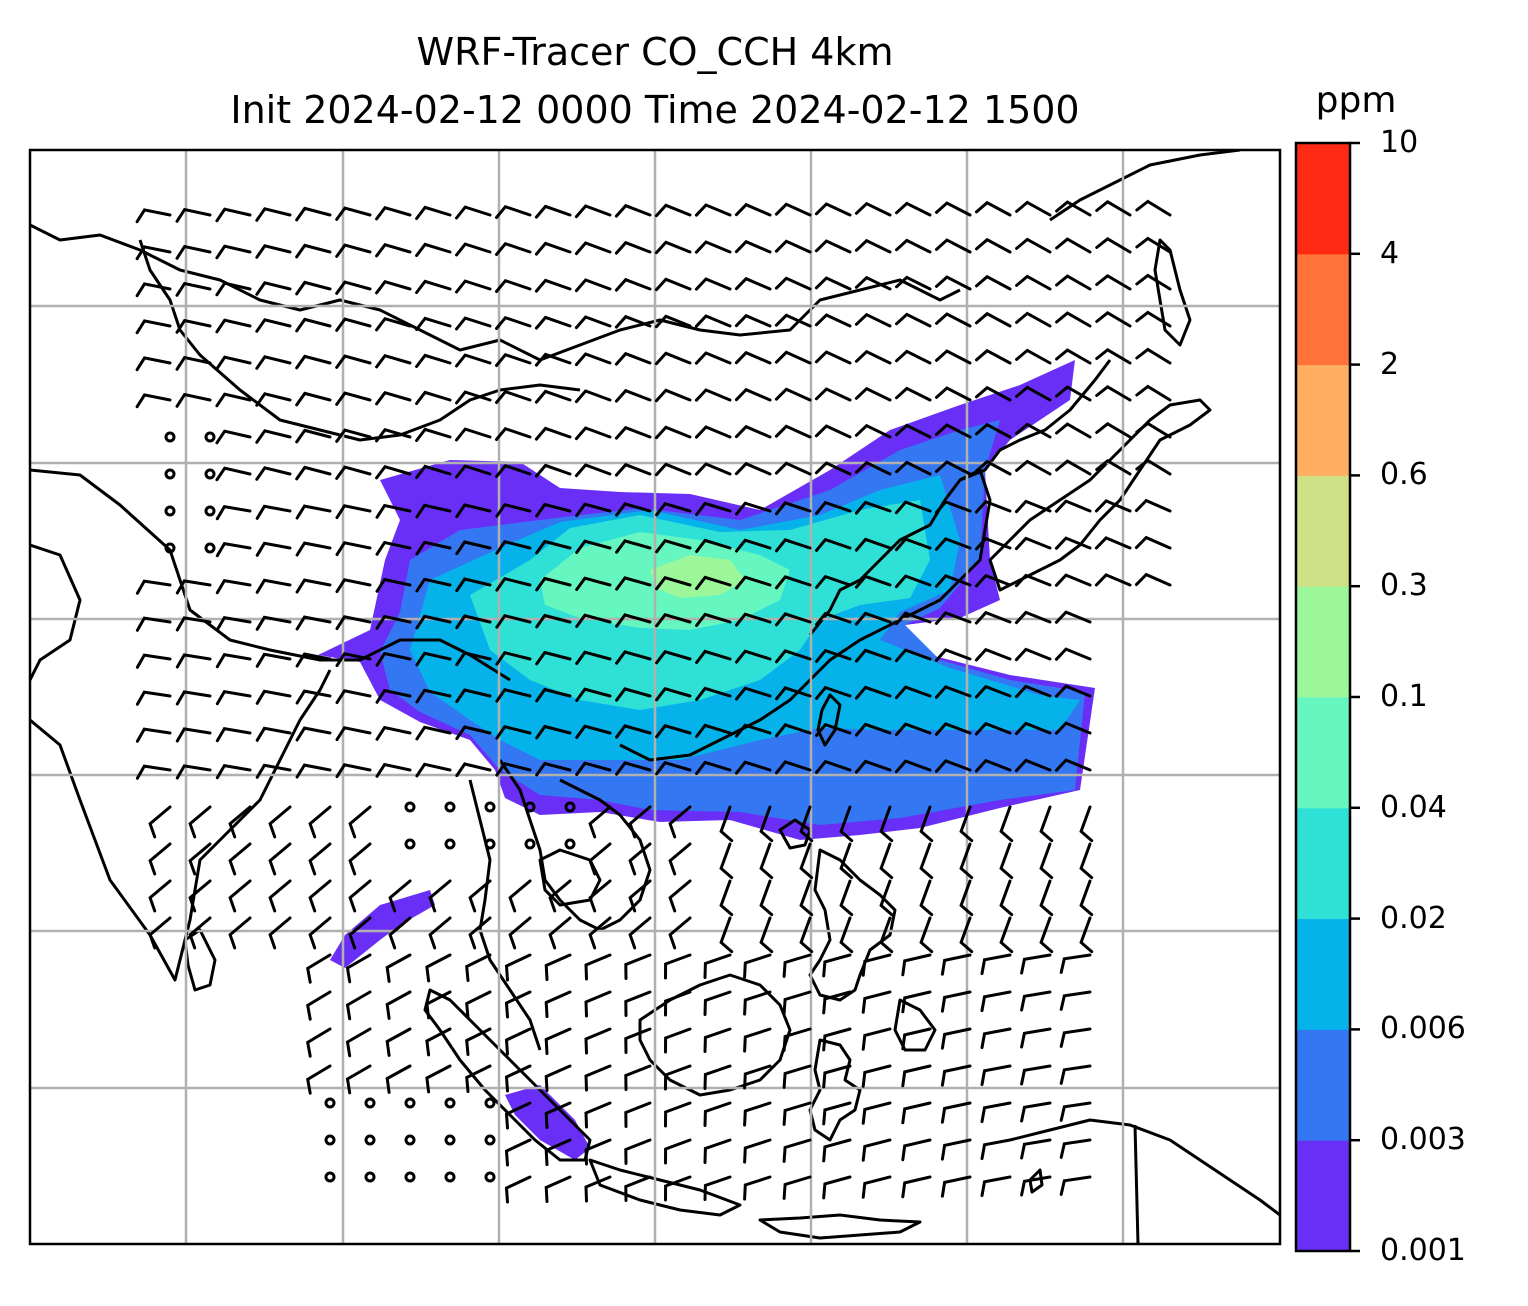 The image size is (1528, 1306). I want to click on colorbar, so click(1327, 697).